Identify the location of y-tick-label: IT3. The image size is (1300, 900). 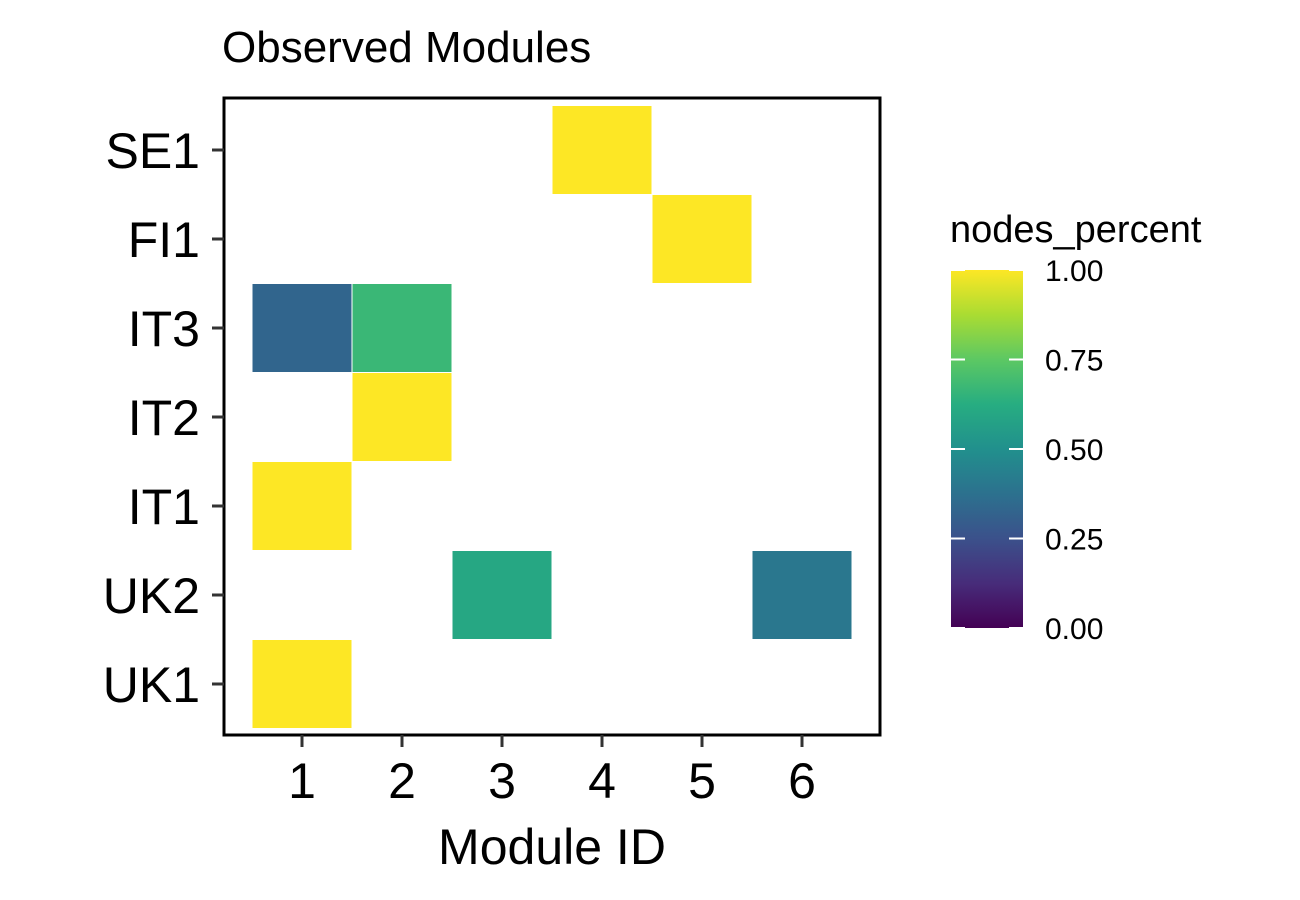
(164, 329).